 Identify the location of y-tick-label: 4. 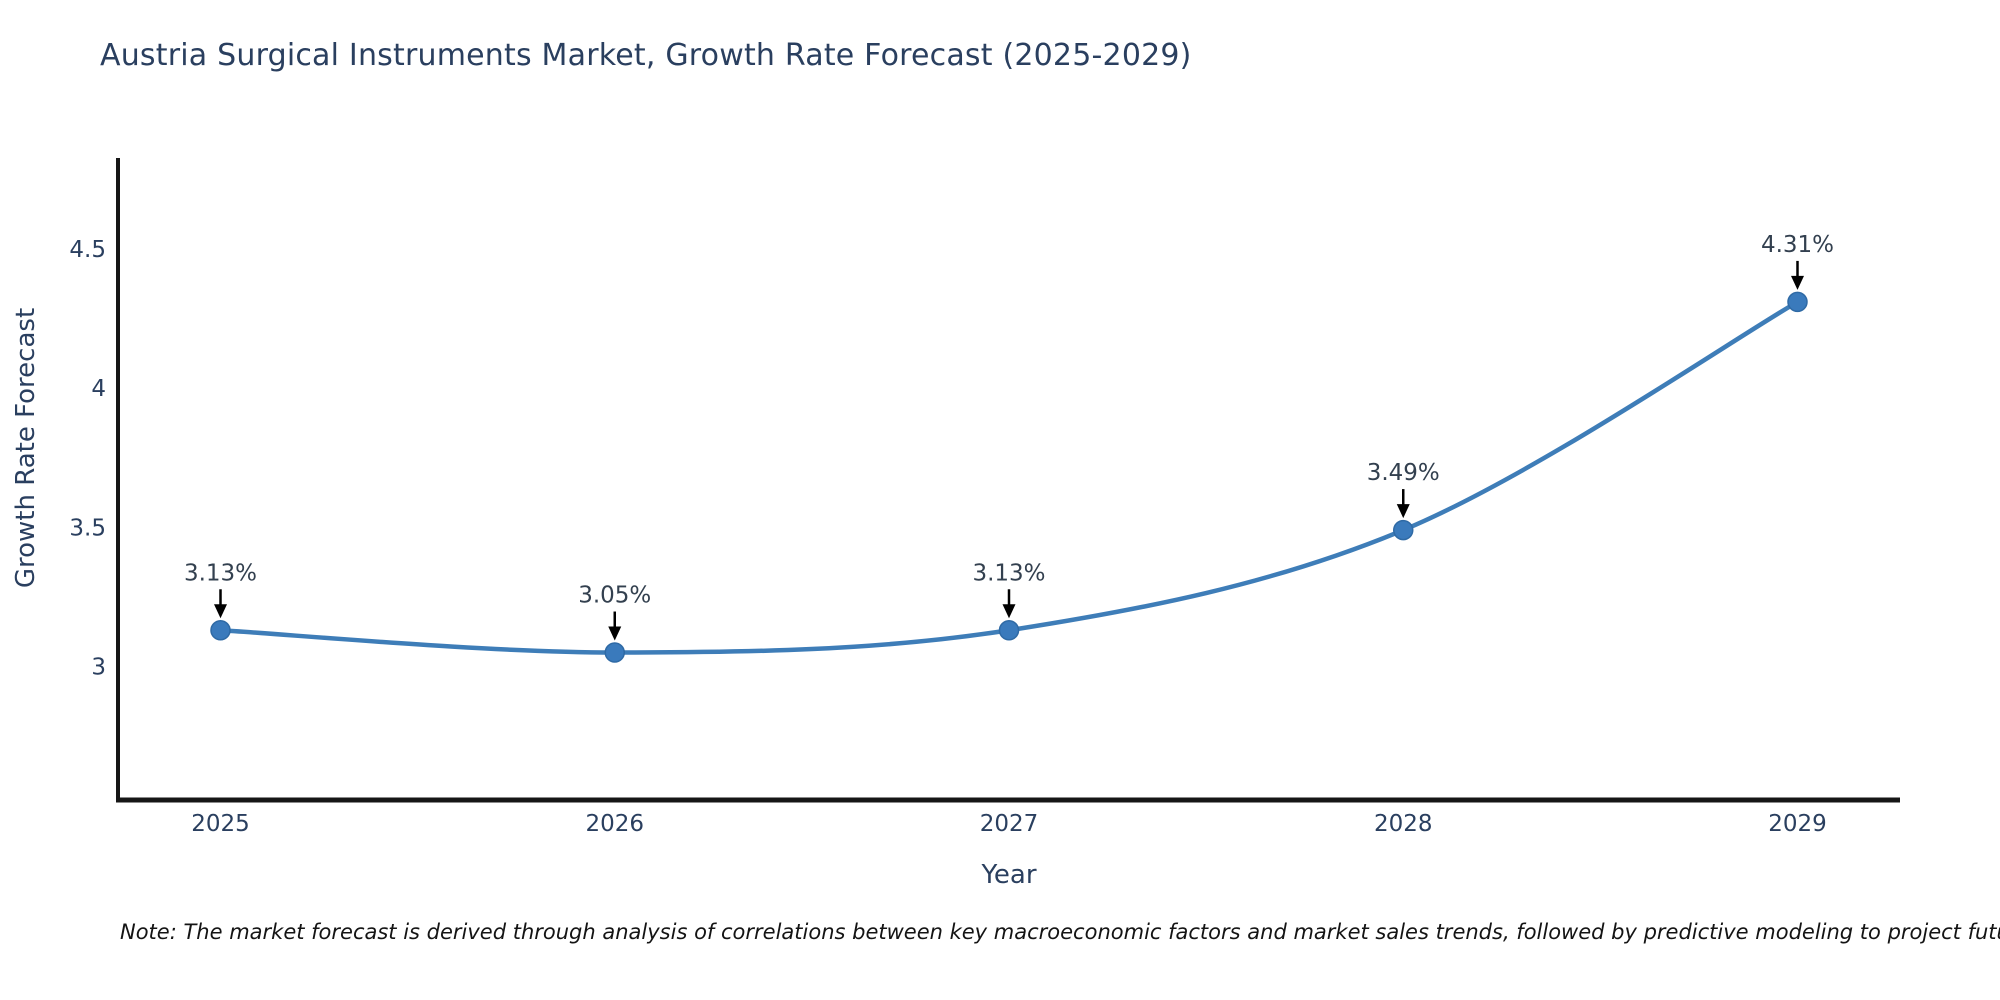
(98, 389).